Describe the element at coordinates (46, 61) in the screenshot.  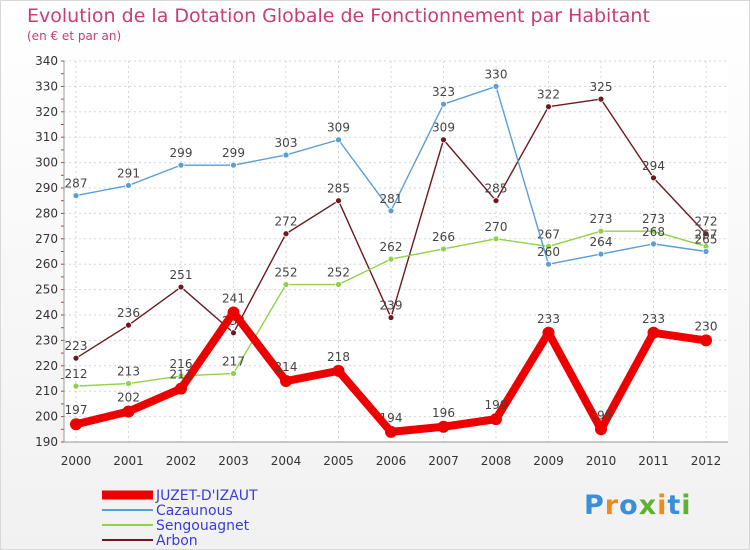
I see `y-tick-label: 340` at that location.